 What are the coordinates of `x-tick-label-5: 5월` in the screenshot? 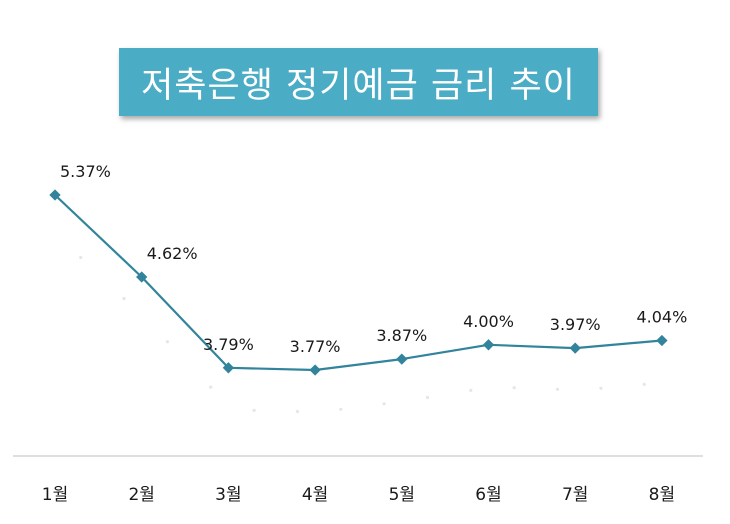 It's located at (402, 495).